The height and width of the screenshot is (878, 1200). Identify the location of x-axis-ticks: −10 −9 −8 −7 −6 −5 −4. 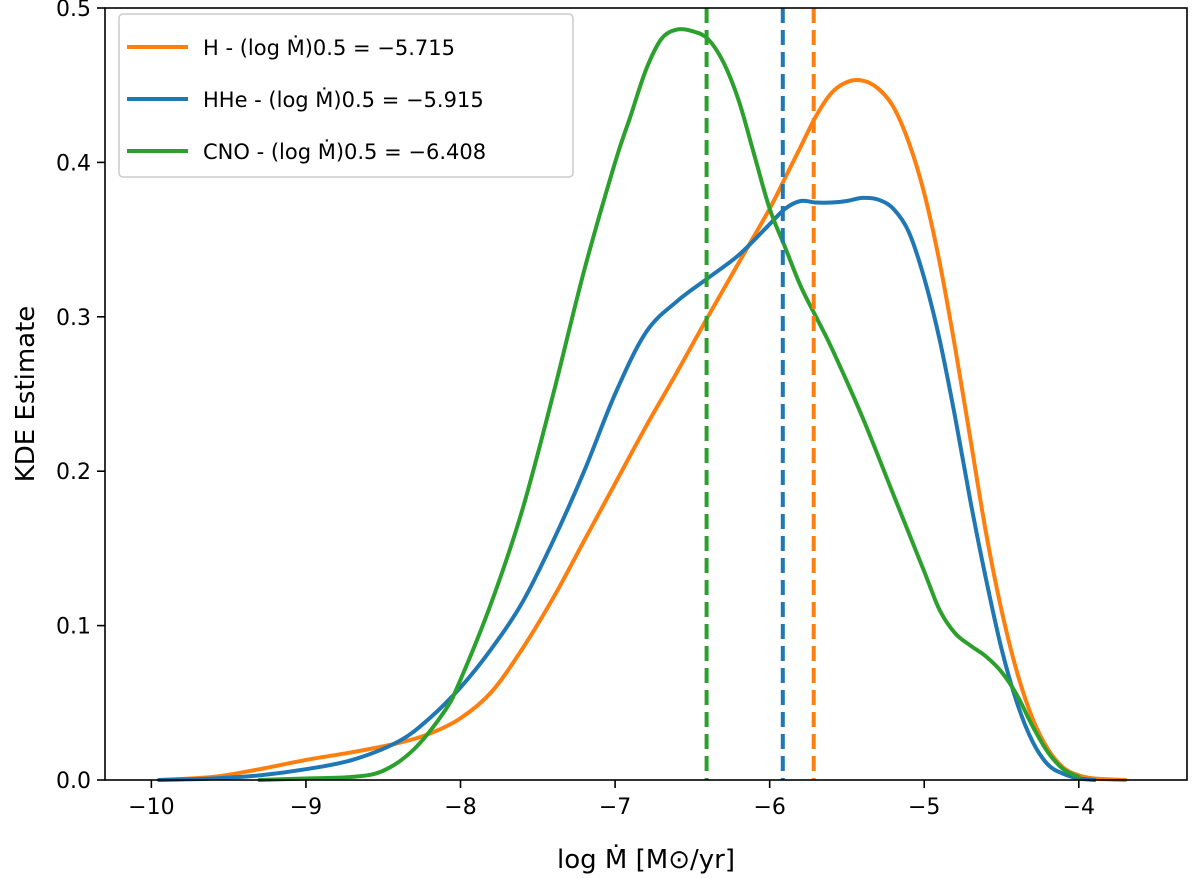
(611, 800).